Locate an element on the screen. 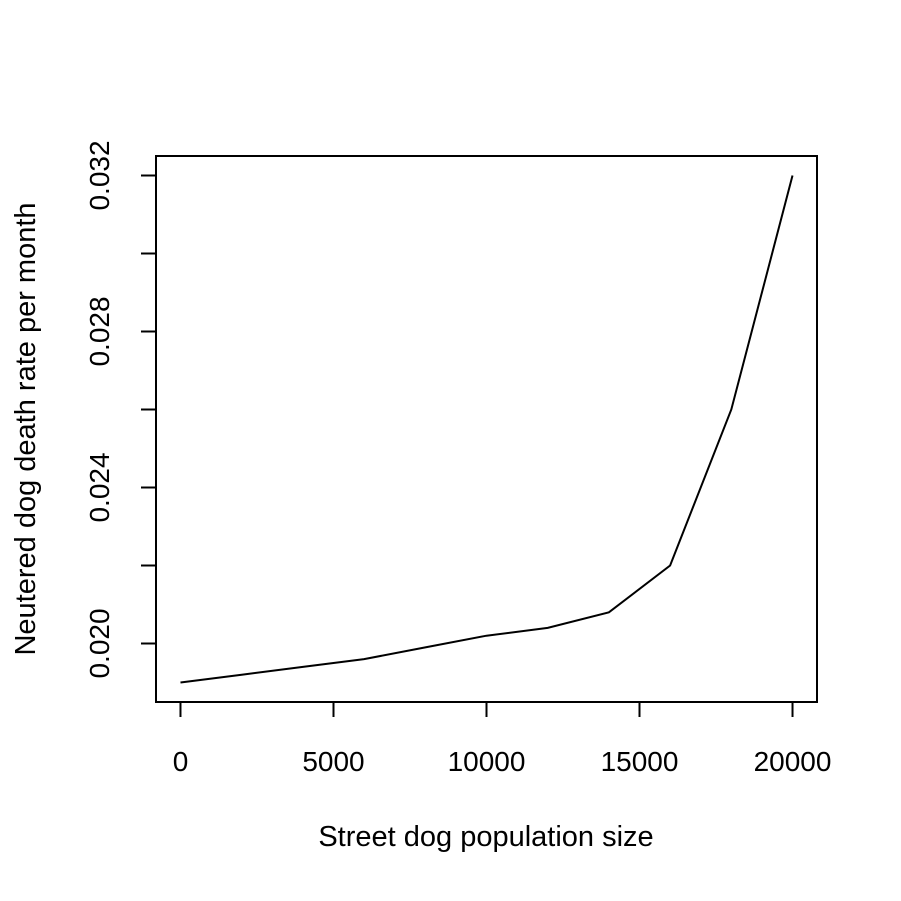  y-axis: 0.020 0.024 0.028 0.032 is located at coordinates (120, 409).